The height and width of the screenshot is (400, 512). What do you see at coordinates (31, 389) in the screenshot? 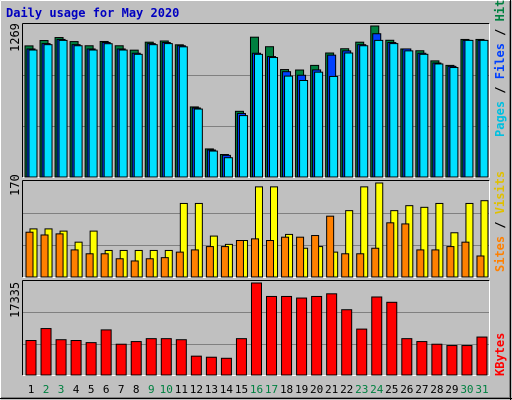
I see `x-tick-label: 1` at bounding box center [31, 389].